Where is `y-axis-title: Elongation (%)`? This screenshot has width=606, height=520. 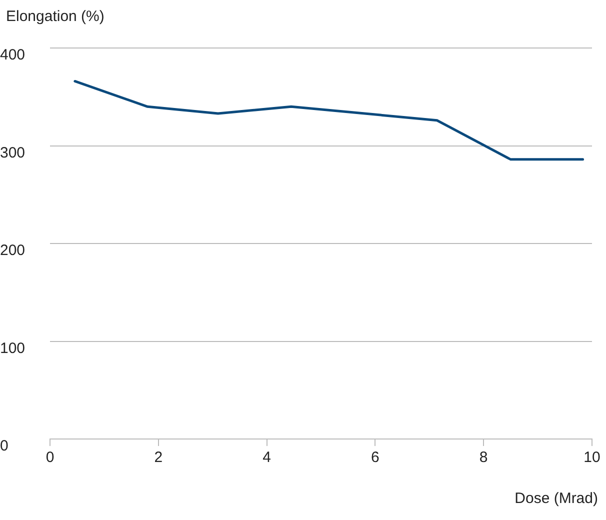
y-axis-title: Elongation (%) is located at coordinates (55, 16).